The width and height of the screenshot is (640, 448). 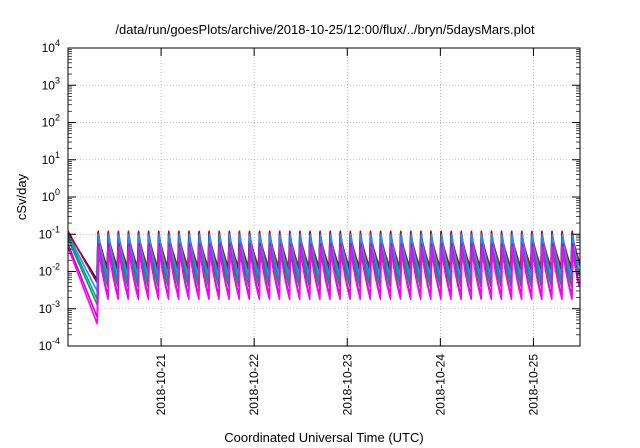 I want to click on y-tick-label: 10⁻¹, so click(x=49, y=232).